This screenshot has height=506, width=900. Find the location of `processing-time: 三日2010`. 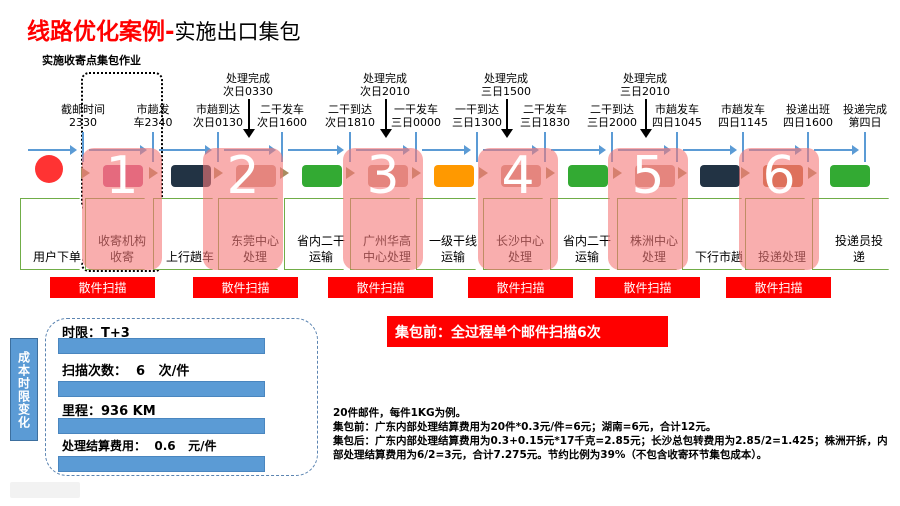

processing-time: 三日2010 is located at coordinates (645, 91).